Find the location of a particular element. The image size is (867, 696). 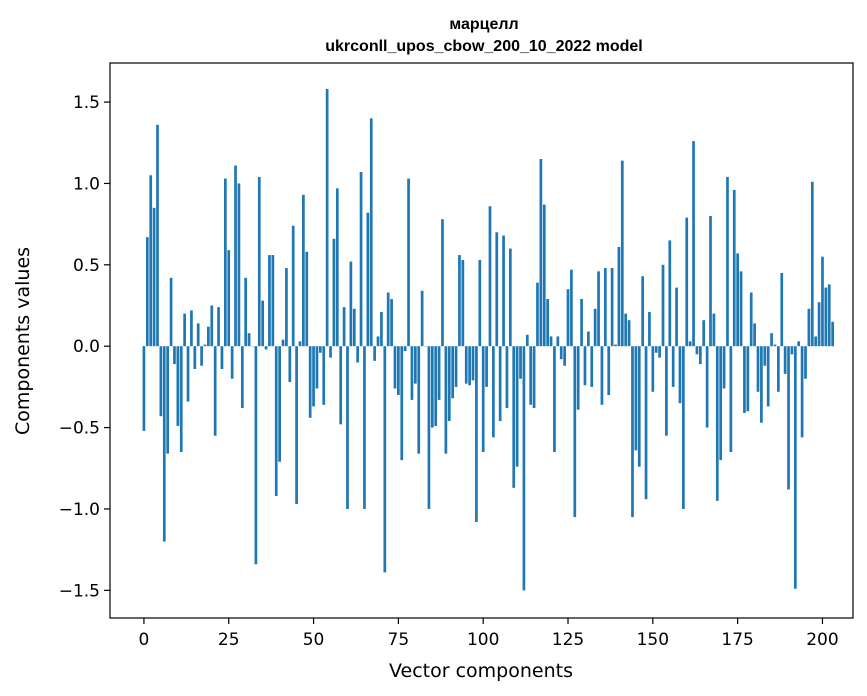

x-tick-label: 0 is located at coordinates (144, 640).